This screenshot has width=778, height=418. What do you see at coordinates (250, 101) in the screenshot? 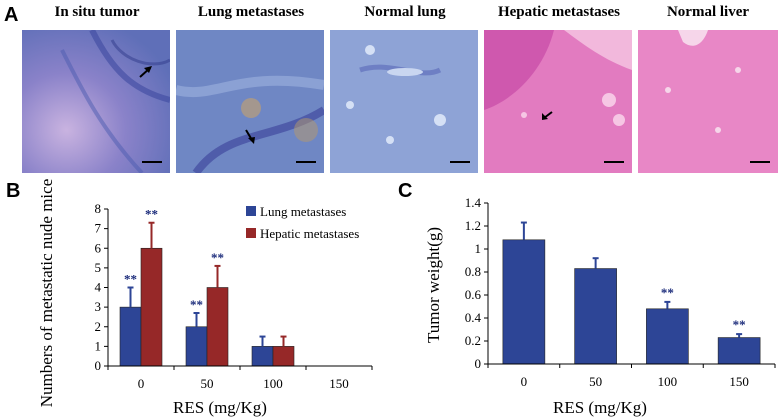
I see `micrograph-lung-metastases` at bounding box center [250, 101].